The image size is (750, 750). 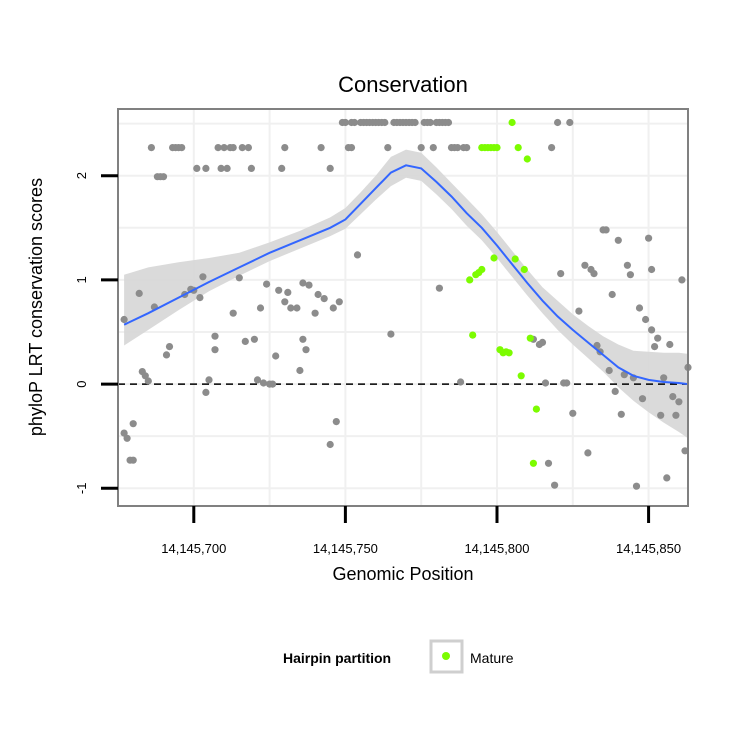 I want to click on x-axis-tick-label: 14,145,700, so click(x=193, y=548).